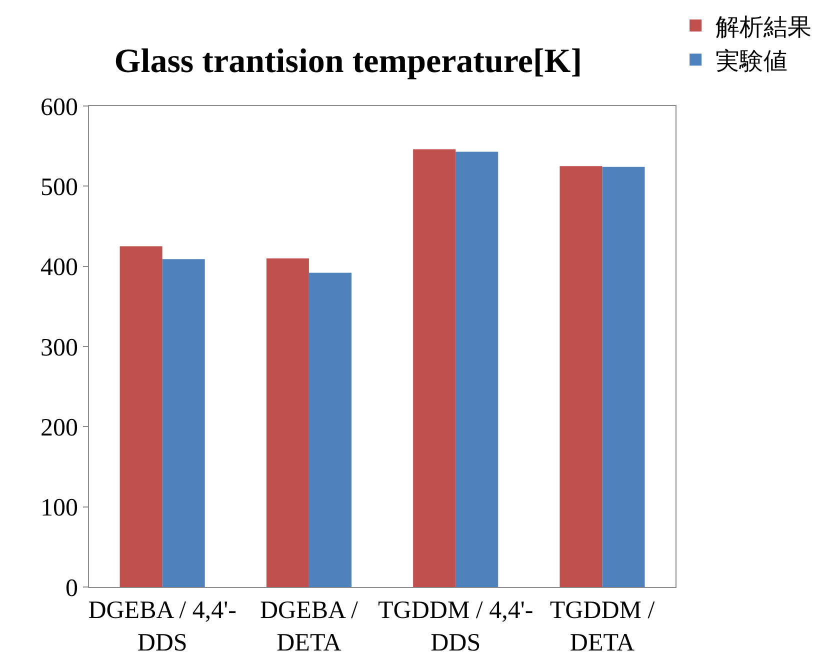 The image size is (829, 668). I want to click on x-tick-label: TGDDM / DETA, so click(602, 626).